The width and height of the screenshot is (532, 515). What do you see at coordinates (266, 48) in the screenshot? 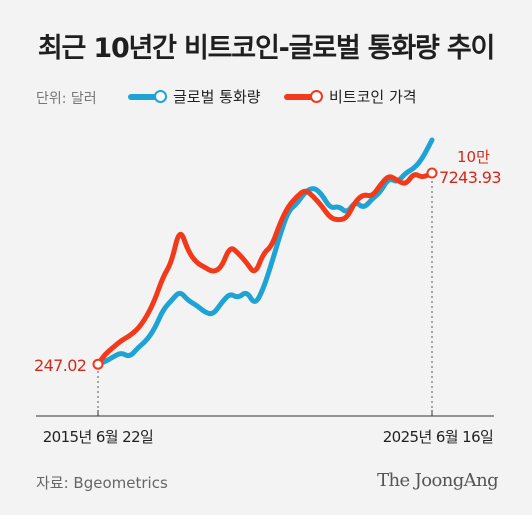
I see `chart-title: 최근 10년간 비트코인-글로벌 통화량 추이` at bounding box center [266, 48].